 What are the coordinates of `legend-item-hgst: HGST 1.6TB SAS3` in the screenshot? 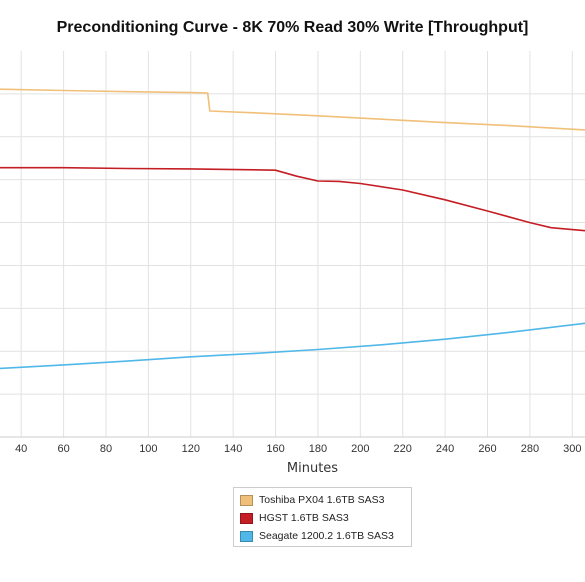 It's located at (322, 518).